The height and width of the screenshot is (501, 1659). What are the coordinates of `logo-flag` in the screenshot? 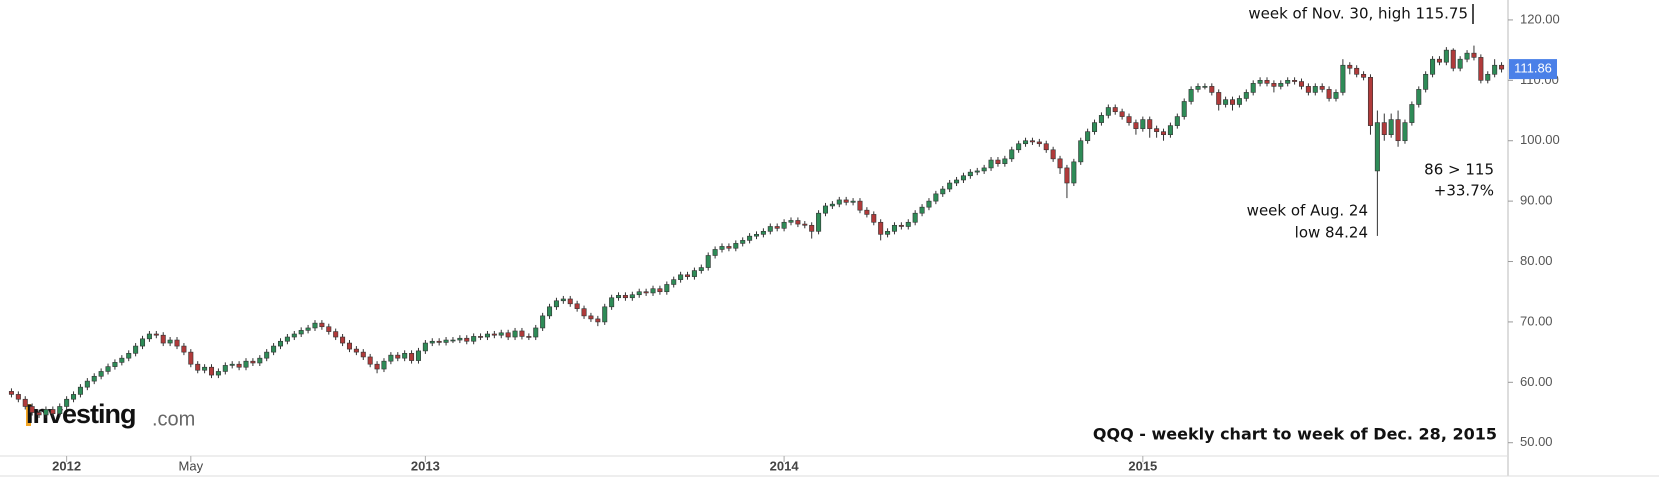 It's located at (28, 415).